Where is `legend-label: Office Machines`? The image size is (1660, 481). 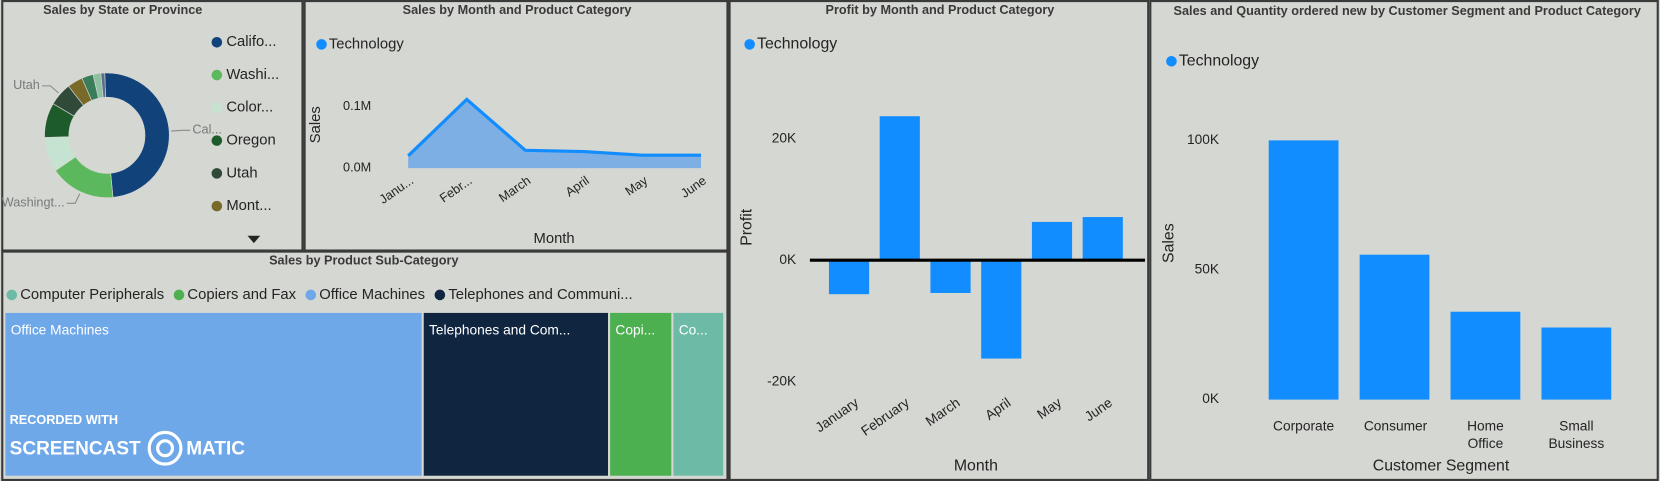 legend-label: Office Machines is located at coordinates (372, 295).